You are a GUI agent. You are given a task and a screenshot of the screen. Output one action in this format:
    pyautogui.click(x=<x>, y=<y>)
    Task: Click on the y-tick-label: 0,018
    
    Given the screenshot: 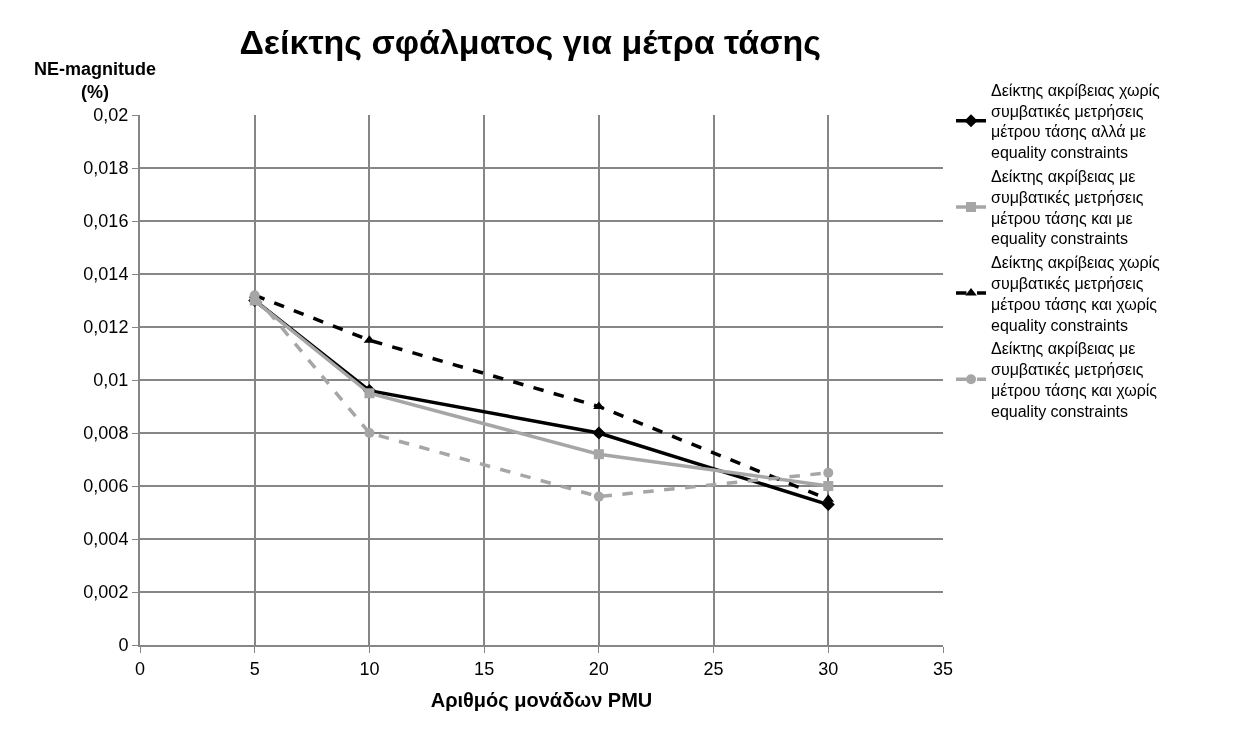 What is the action you would take?
    pyautogui.click(x=106, y=168)
    